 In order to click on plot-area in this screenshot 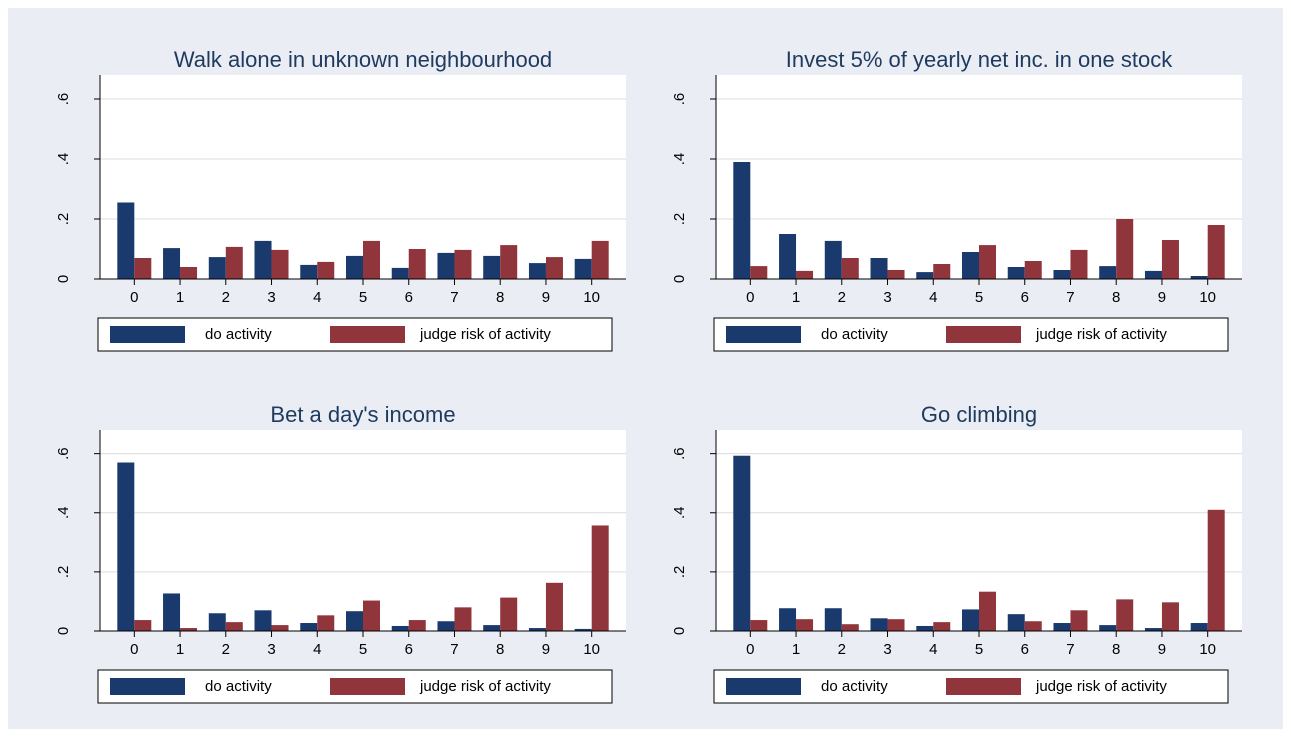, I will do `click(363, 530)`.